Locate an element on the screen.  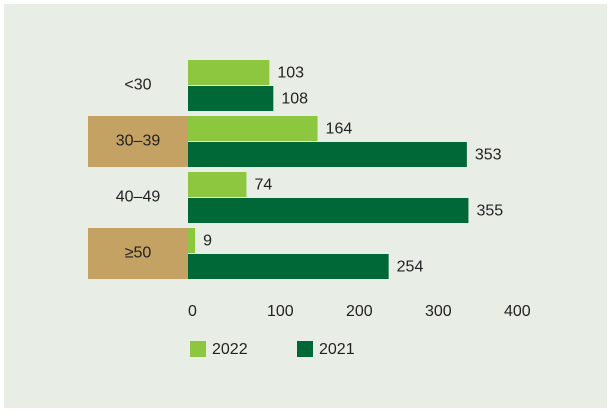
data-label: 254 is located at coordinates (410, 267).